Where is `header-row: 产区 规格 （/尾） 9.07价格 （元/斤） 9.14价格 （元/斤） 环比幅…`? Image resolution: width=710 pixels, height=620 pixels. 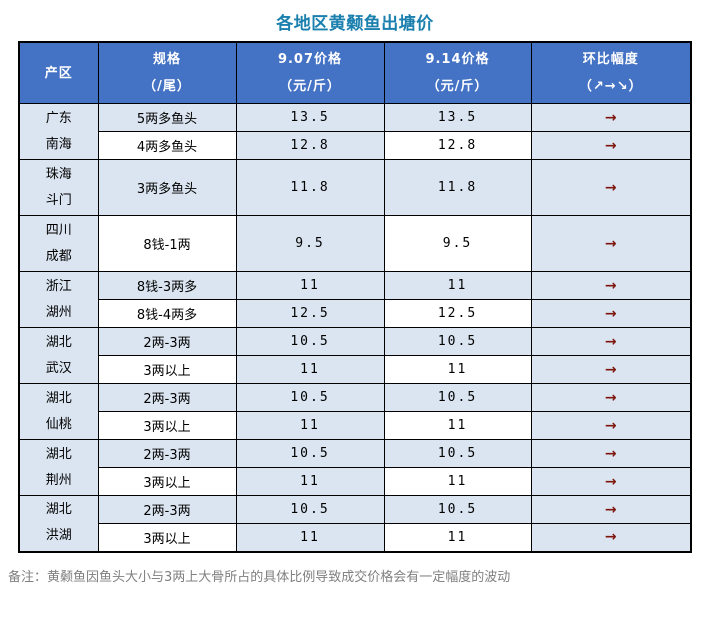 header-row: 产区 规格 （/尾） 9.07价格 （元/斤） 9.14价格 （元/斤） 环比幅… is located at coordinates (355, 72).